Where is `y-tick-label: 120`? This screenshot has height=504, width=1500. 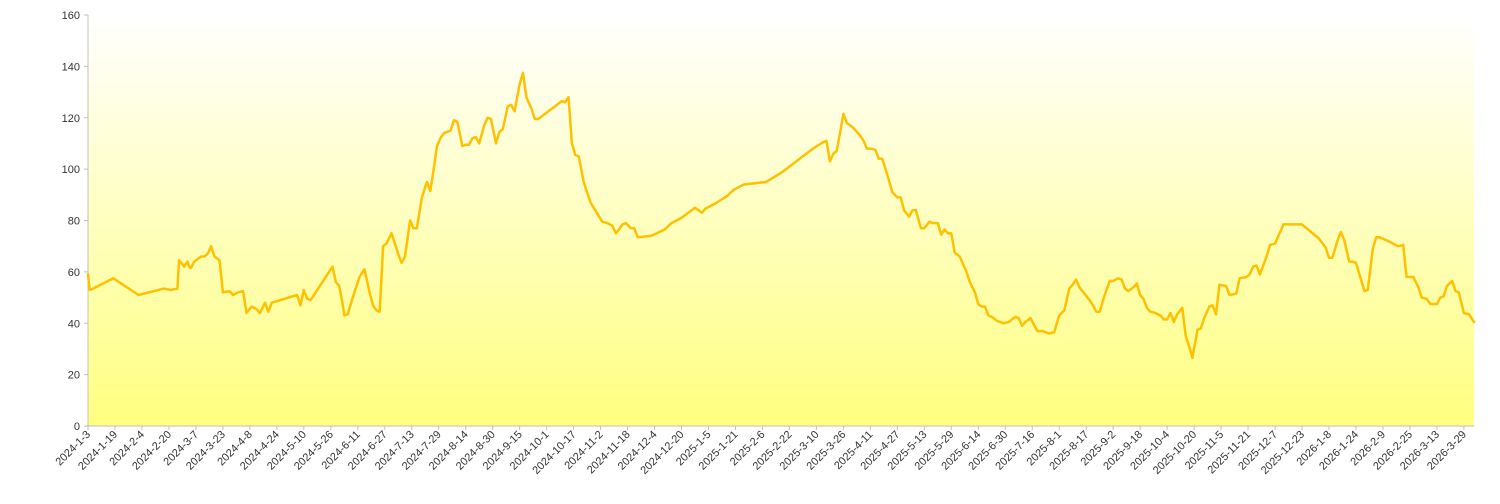
y-tick-label: 120 is located at coordinates (71, 119).